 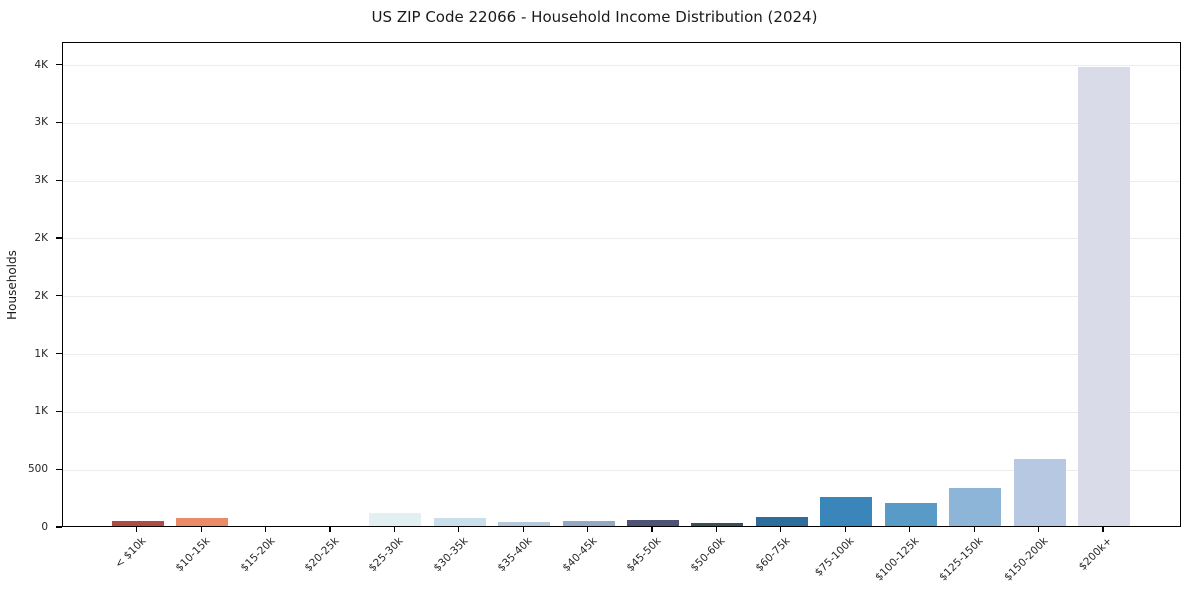 I want to click on bar-10k, so click(x=137, y=523).